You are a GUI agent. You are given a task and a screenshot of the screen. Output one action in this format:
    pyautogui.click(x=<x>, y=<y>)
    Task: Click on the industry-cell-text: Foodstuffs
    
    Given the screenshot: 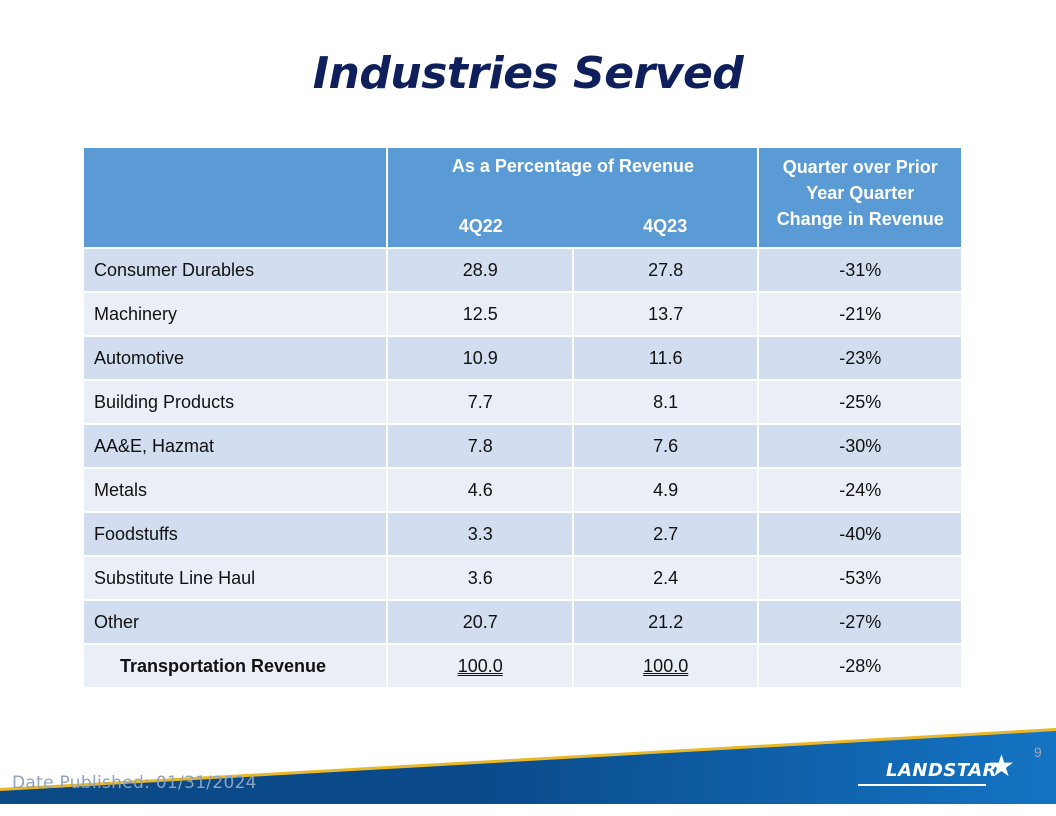 What is the action you would take?
    pyautogui.click(x=136, y=533)
    